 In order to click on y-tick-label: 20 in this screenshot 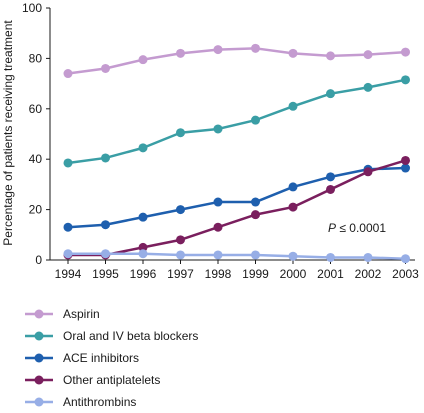, I will do `click(36, 210)`.